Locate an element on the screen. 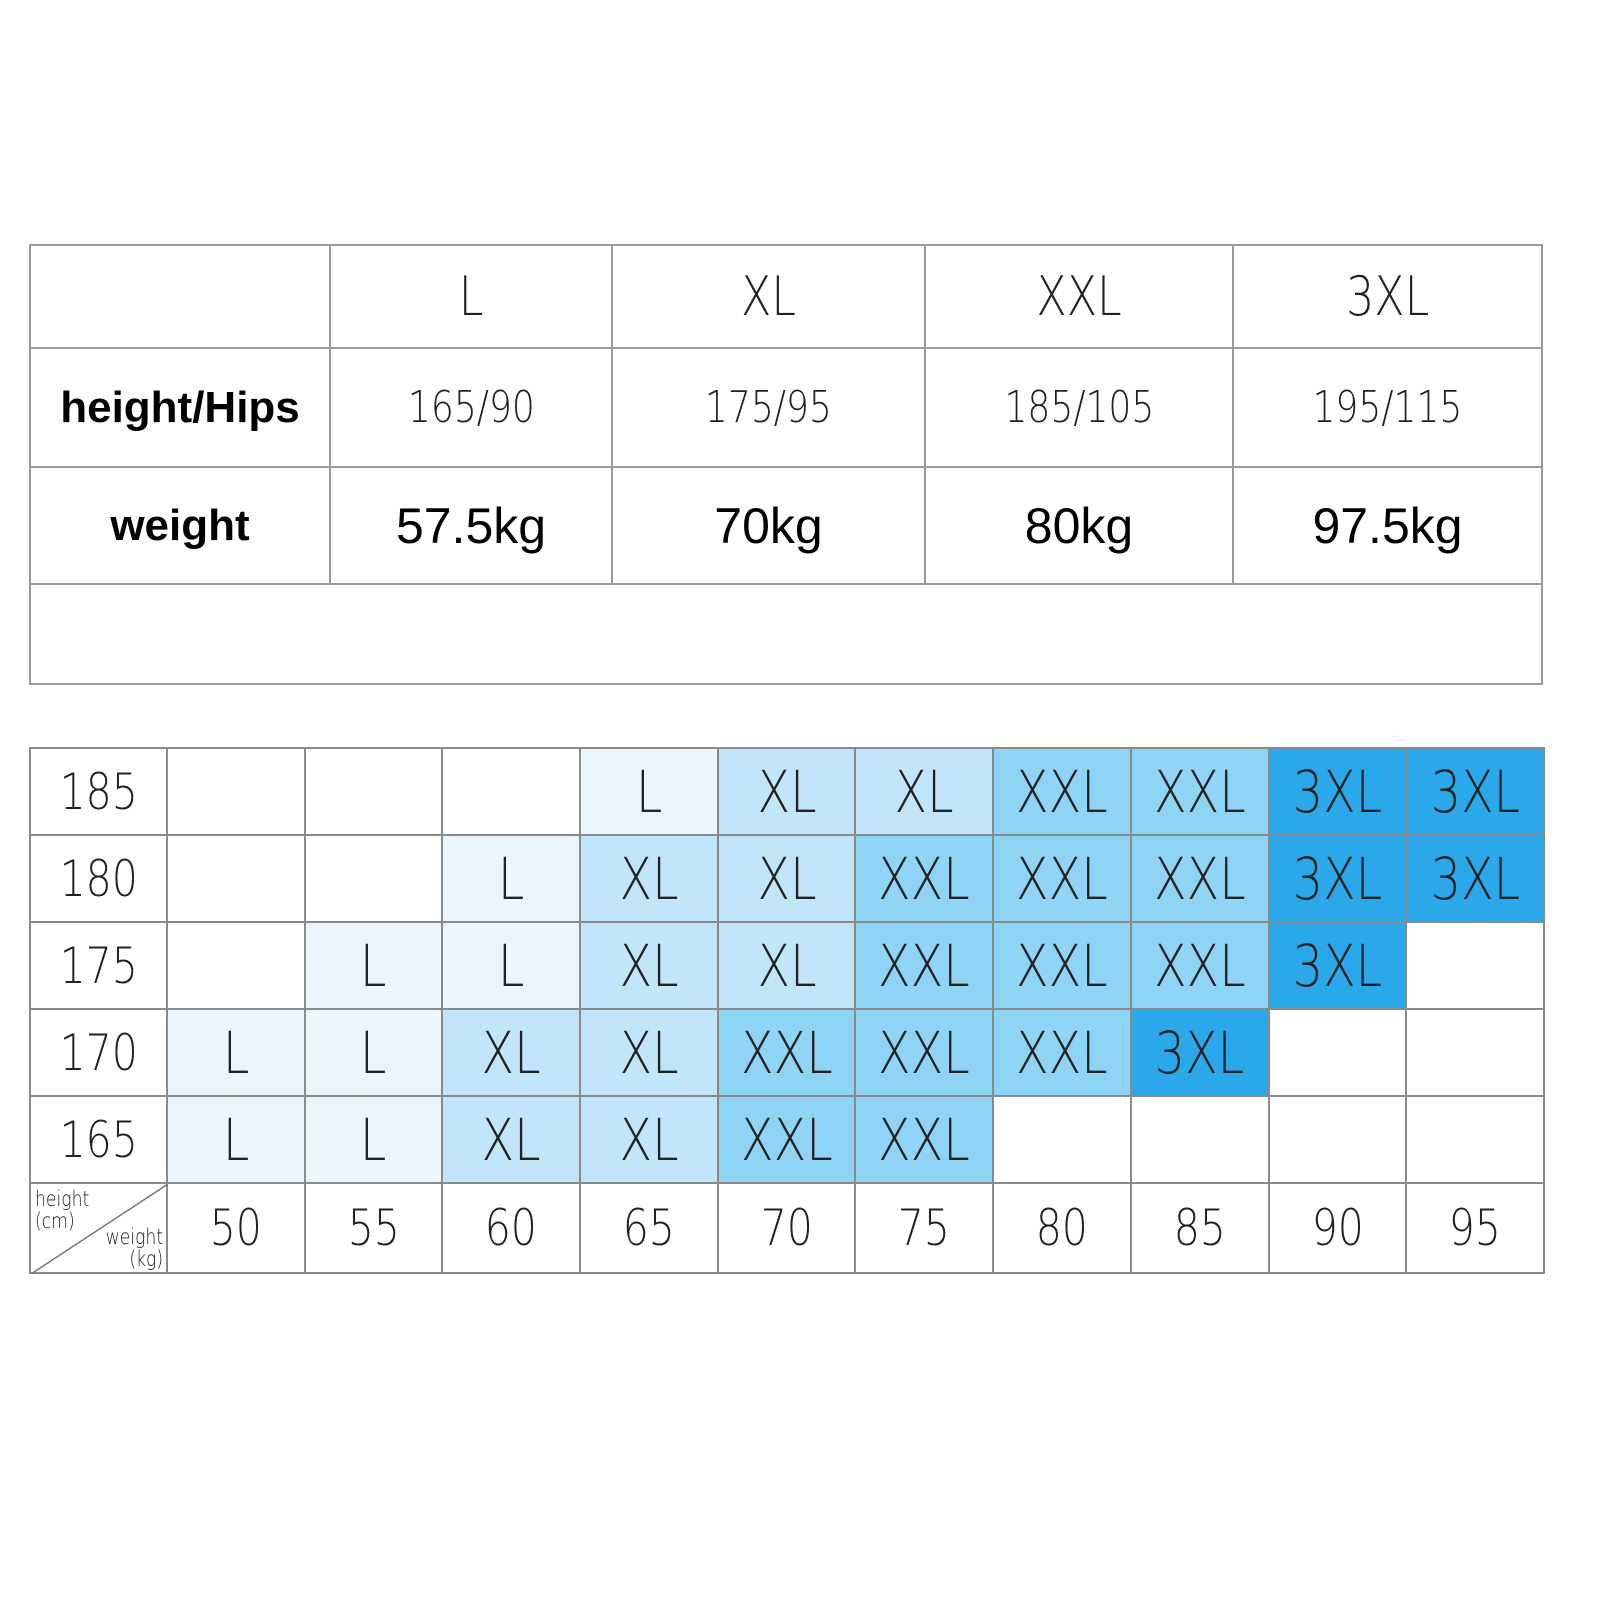 This screenshot has width=1600, height=1600. grid-row: 165 L L XL XL XXL XXL is located at coordinates (787, 1139).